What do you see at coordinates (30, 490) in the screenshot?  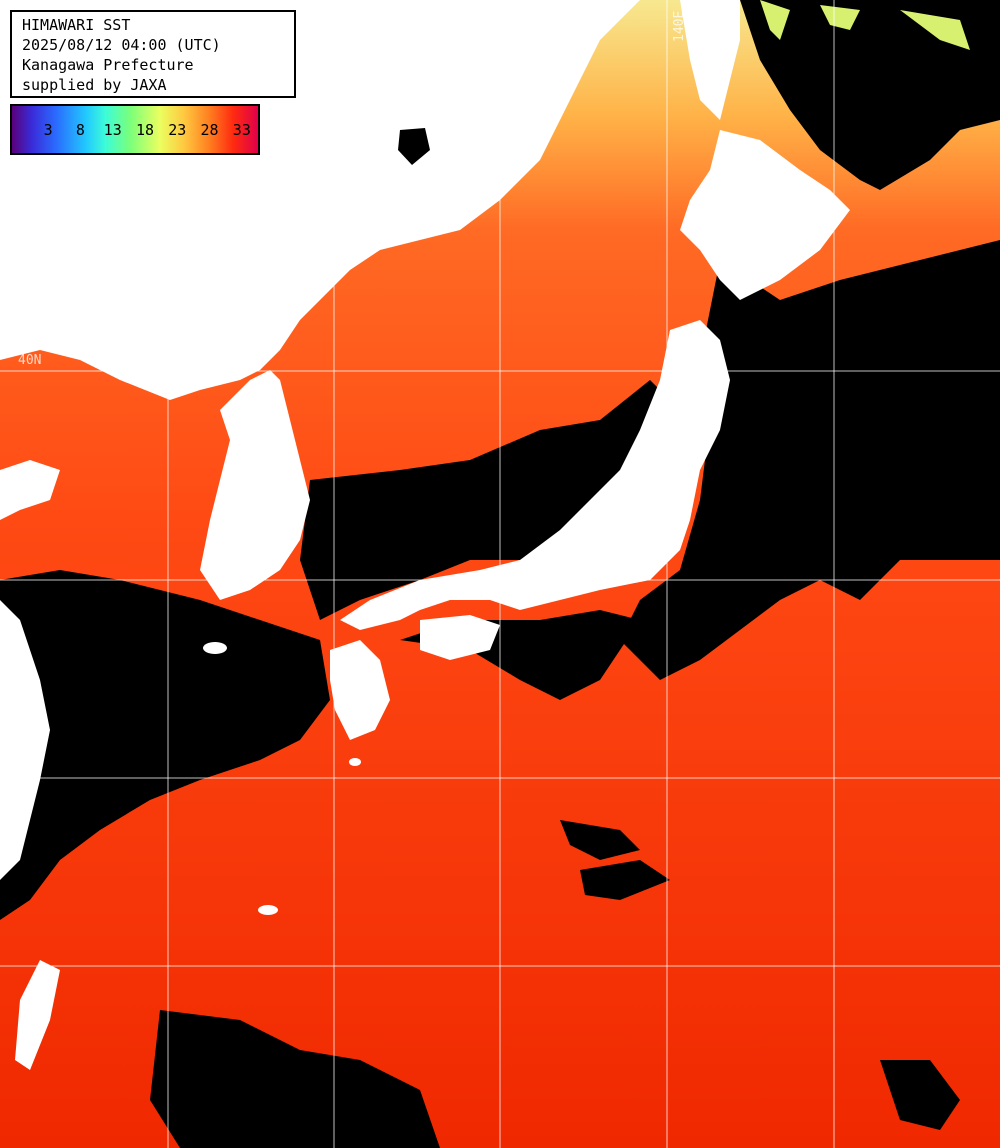 I see `land-shandong` at bounding box center [30, 490].